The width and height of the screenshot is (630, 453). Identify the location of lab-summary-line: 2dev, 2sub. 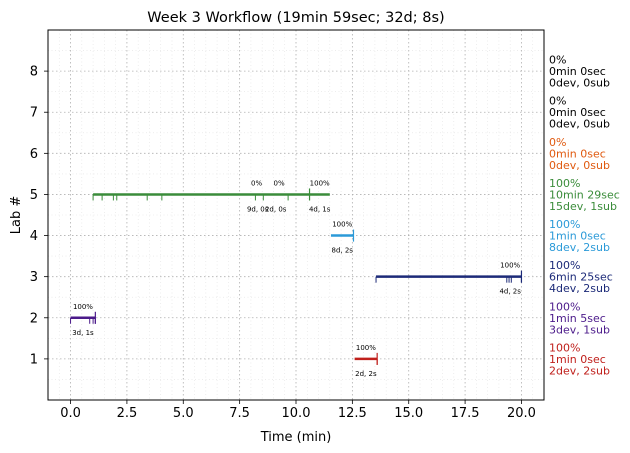
(579, 370).